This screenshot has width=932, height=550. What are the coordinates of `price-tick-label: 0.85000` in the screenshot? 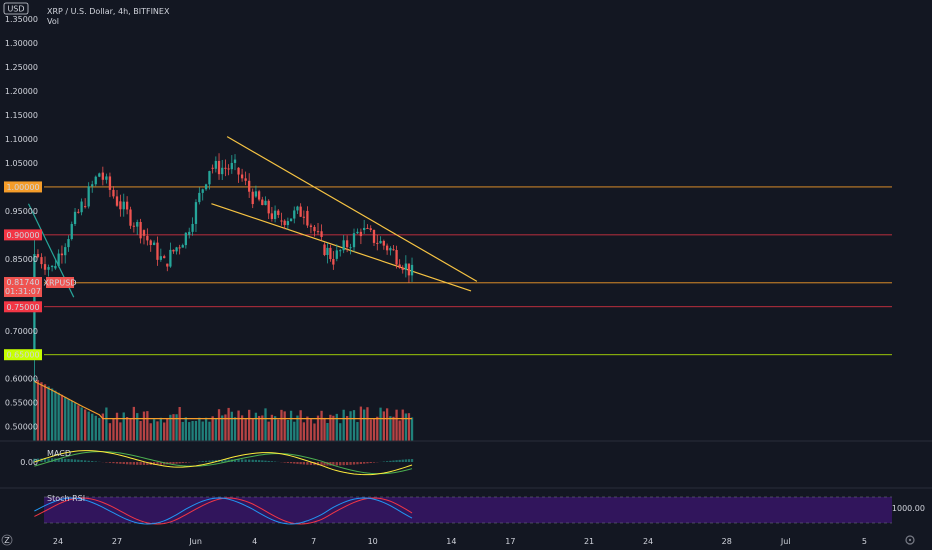 It's located at (21, 259).